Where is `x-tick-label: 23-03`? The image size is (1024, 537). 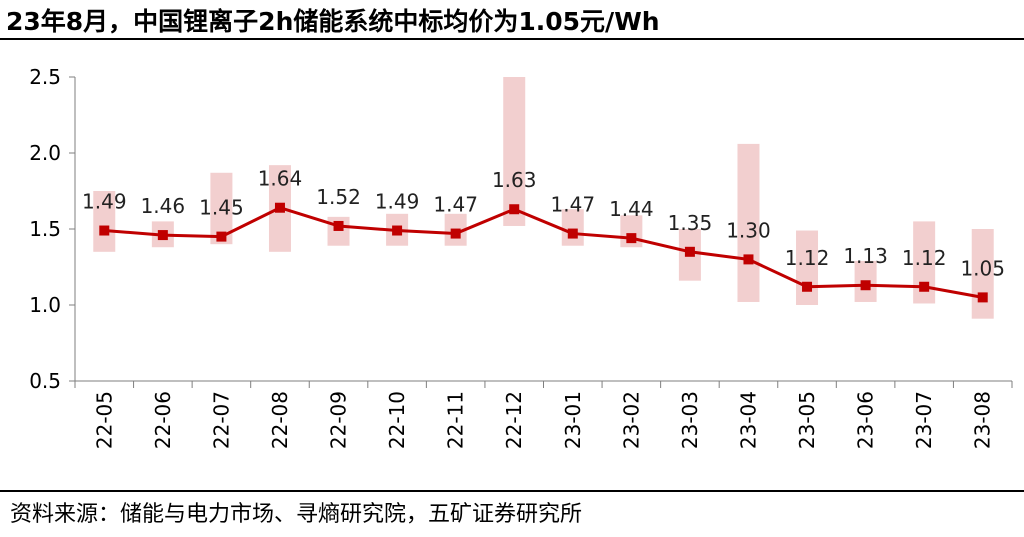 x-tick-label: 23-03 is located at coordinates (690, 420).